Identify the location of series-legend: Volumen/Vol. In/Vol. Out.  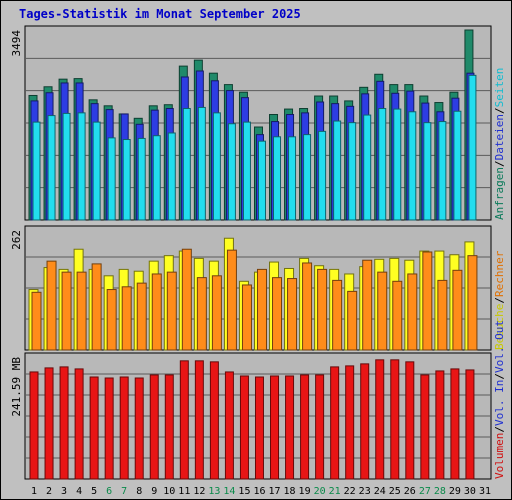
(499, 399).